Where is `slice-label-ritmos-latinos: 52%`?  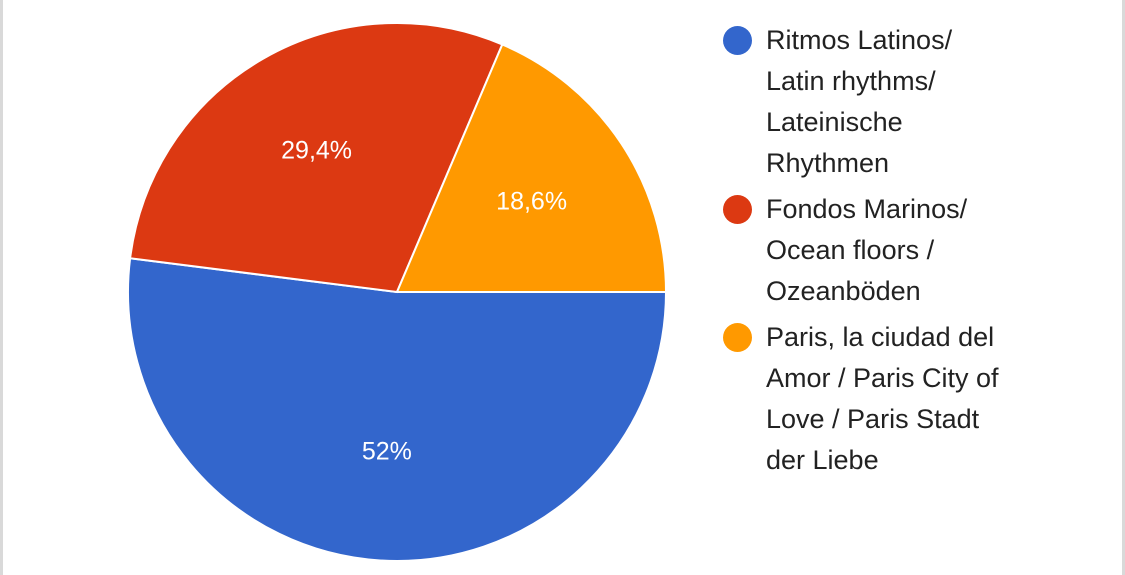 slice-label-ritmos-latinos: 52% is located at coordinates (387, 452).